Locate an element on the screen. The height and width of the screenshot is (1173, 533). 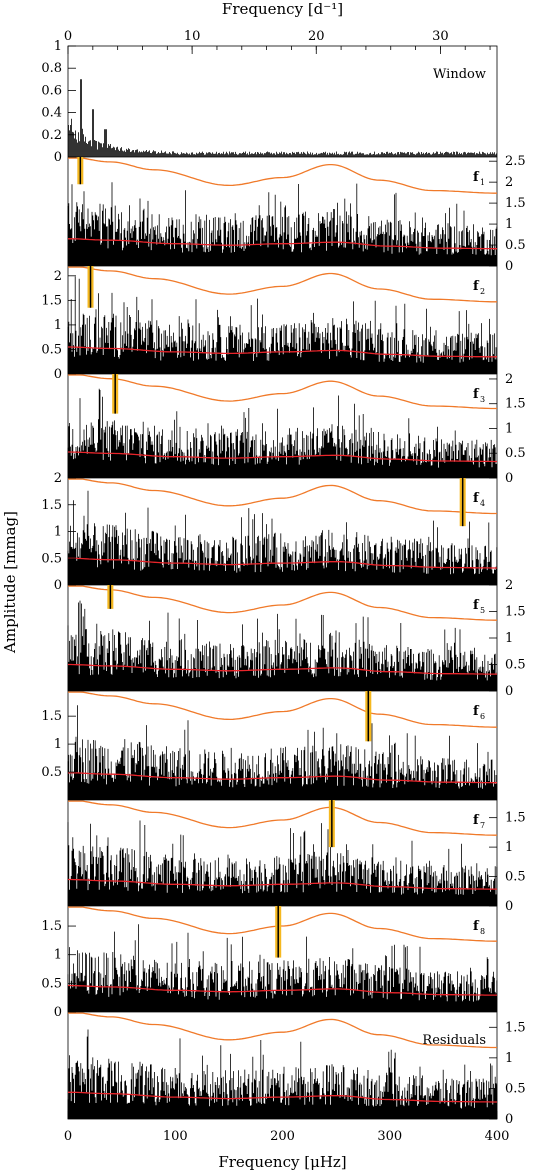
bottom-tick-label: 200 is located at coordinates (282, 1136).